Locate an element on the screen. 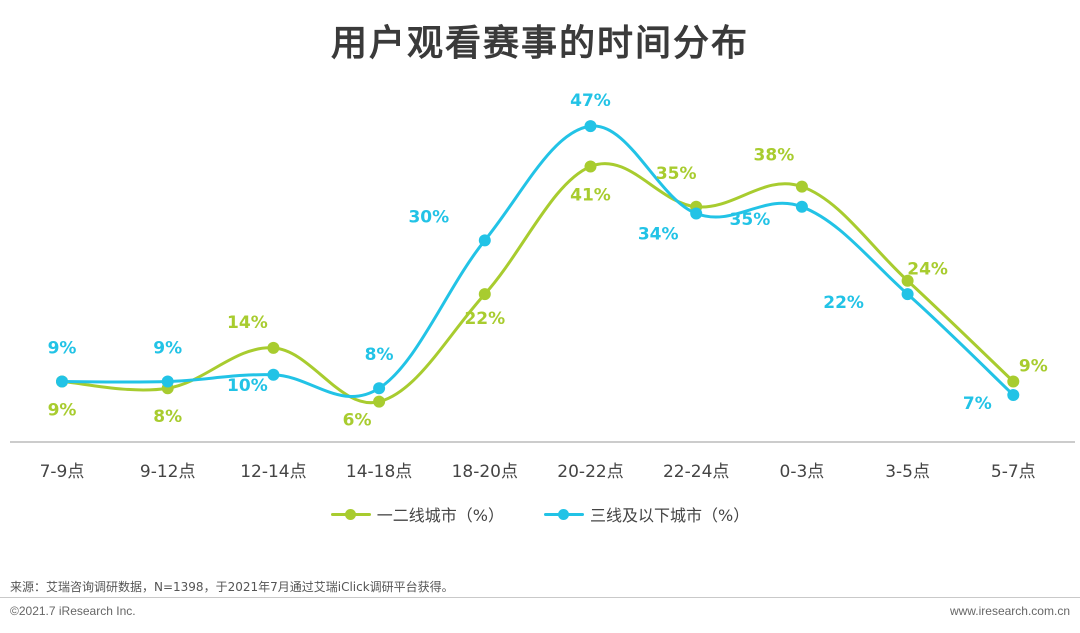 The image size is (1080, 633). data-label-s1-8: 22% is located at coordinates (843, 303).